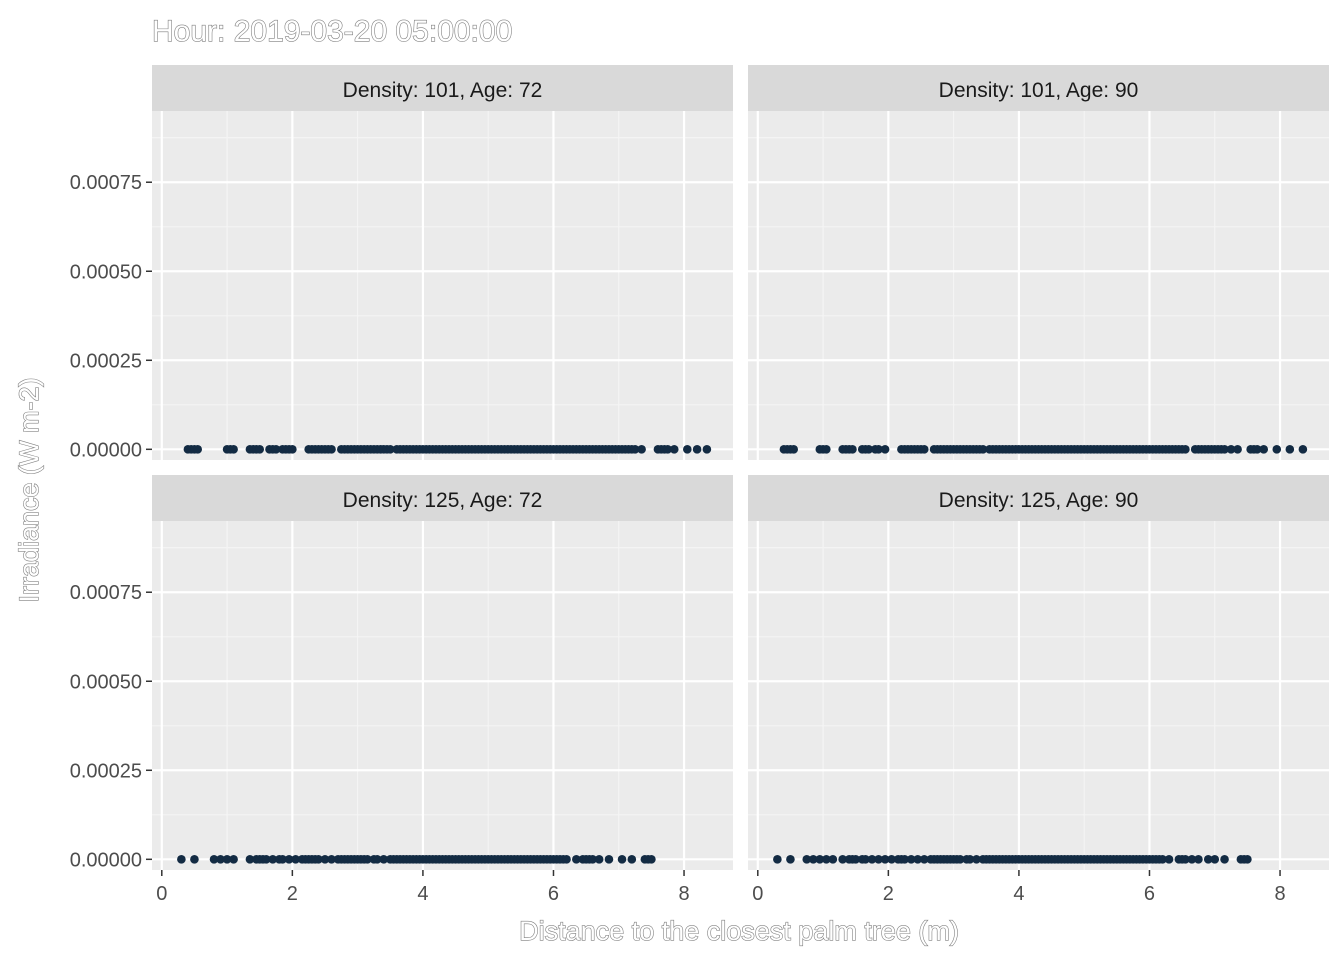 This screenshot has height=960, width=1344. What do you see at coordinates (332, 31) in the screenshot?
I see `chart-title: Hour: 2019-03-20 05:00:00` at bounding box center [332, 31].